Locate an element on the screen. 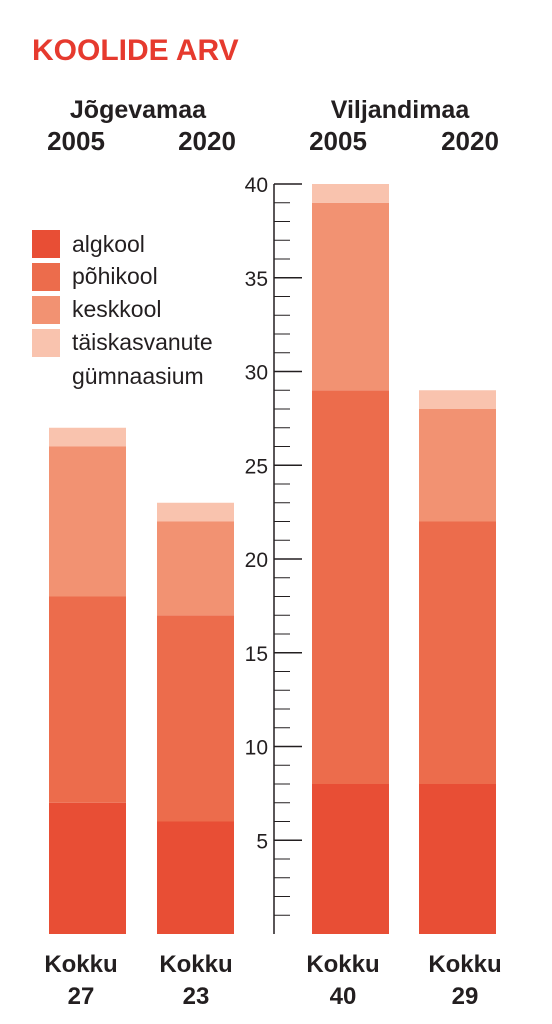 The width and height of the screenshot is (552, 1024). legend-swatch-taiskasvanute is located at coordinates (46, 343).